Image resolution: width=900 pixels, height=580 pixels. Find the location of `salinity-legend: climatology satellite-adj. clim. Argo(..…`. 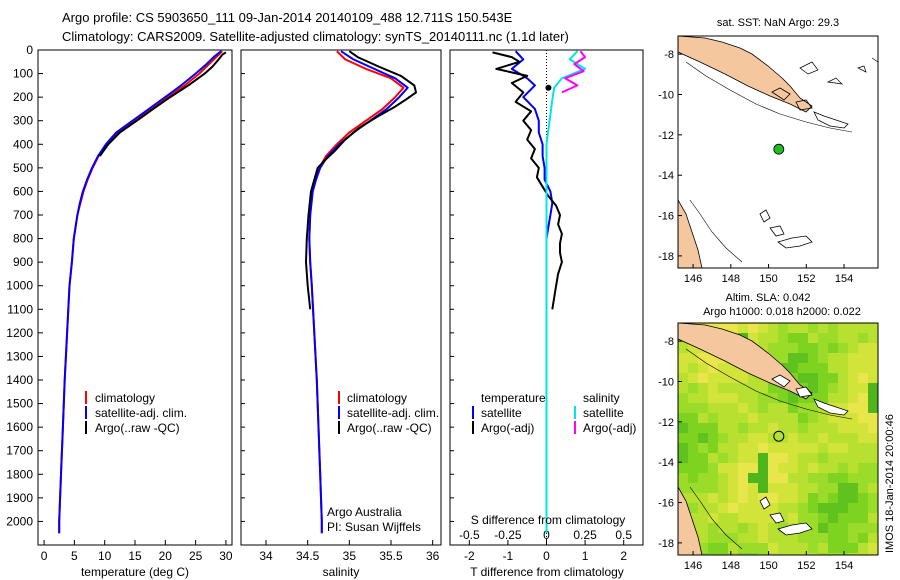

salinity-legend: climatology satellite-adj. clim. Argo(..… is located at coordinates (388, 413).